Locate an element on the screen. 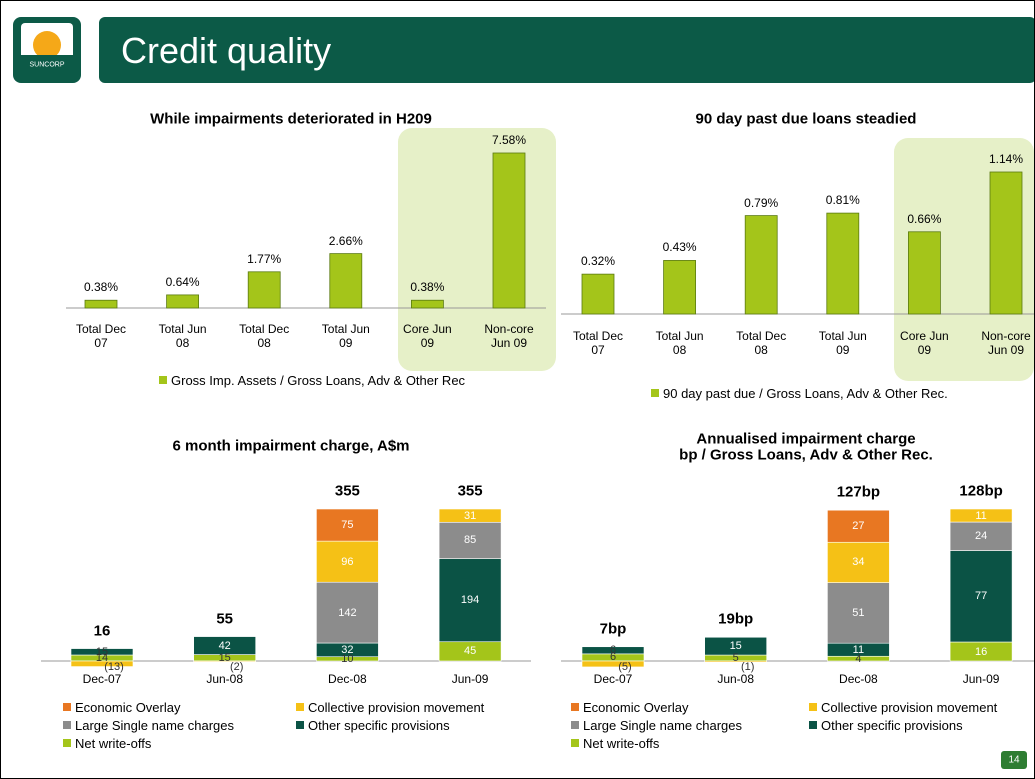 The height and width of the screenshot is (779, 1035). segment-label: (13) is located at coordinates (114, 667).